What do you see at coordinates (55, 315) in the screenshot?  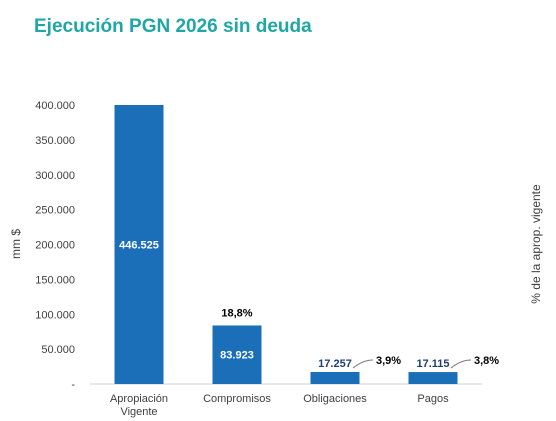 I see `y-tick-label: 100.000` at bounding box center [55, 315].